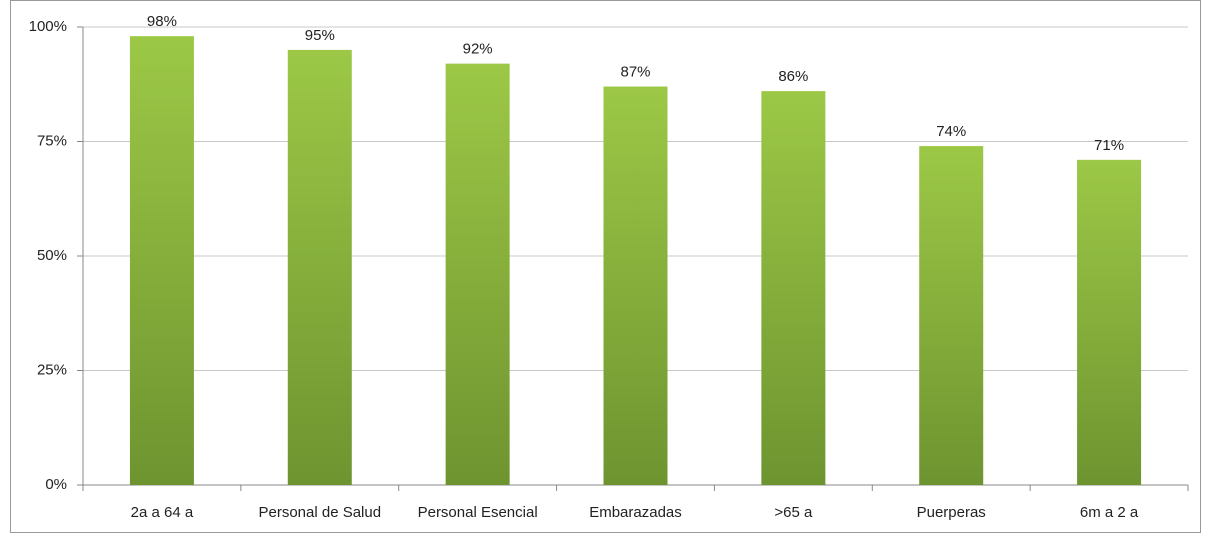  Describe the element at coordinates (635, 72) in the screenshot. I see `data-label: 87%` at that location.